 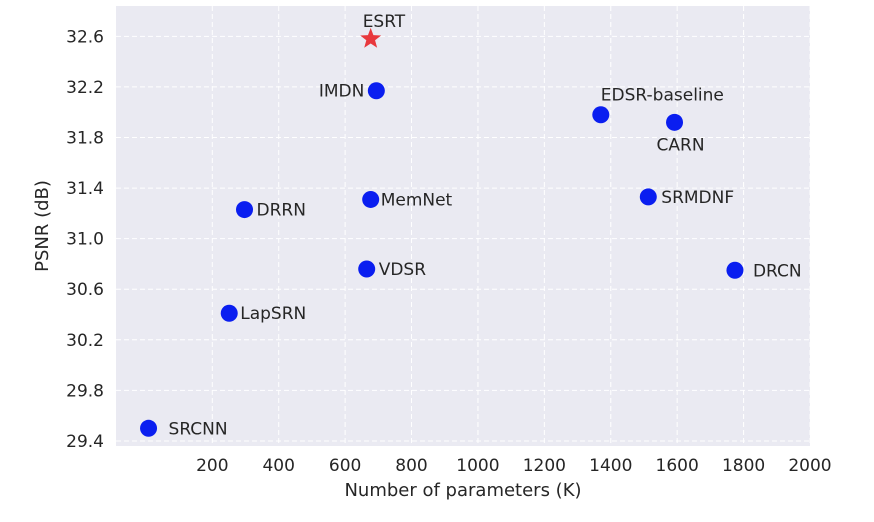 I want to click on point-imdn, so click(x=376, y=91).